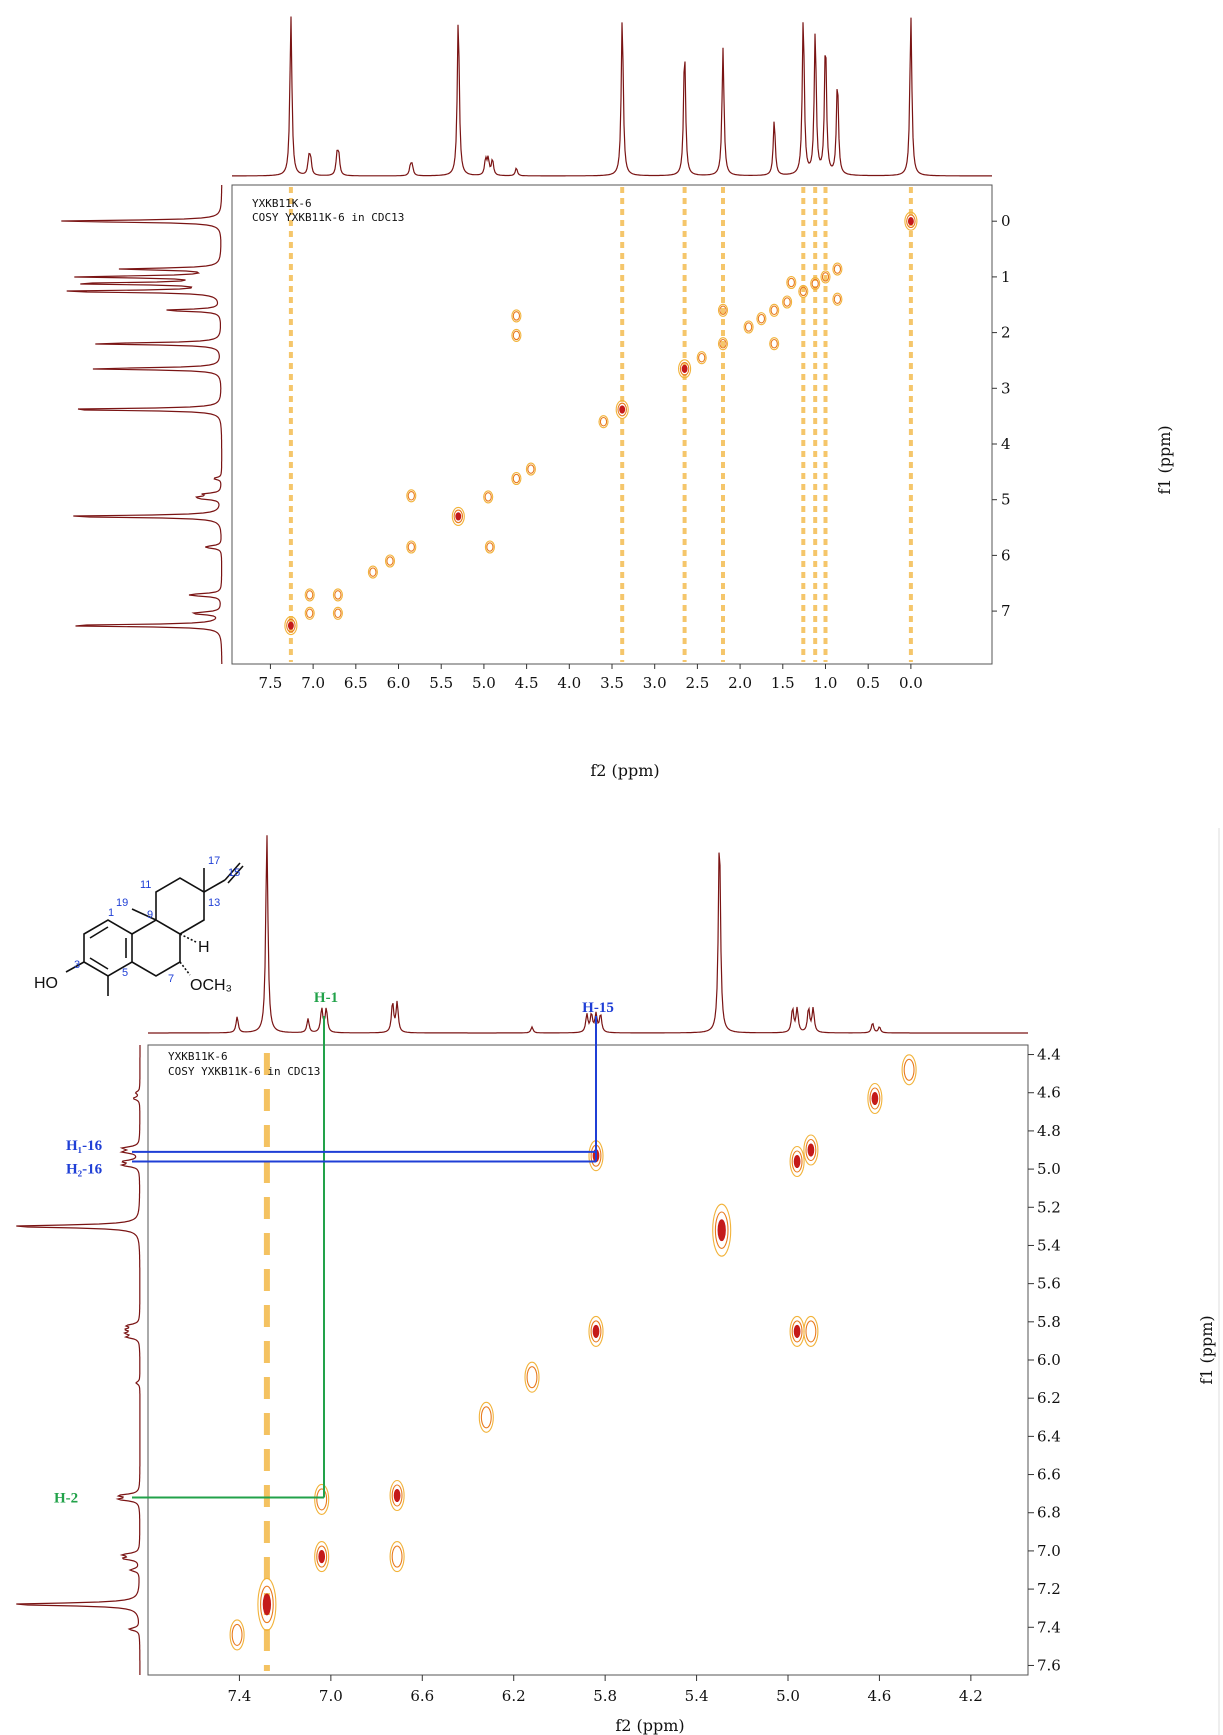 This screenshot has height=1735, width=1223. Describe the element at coordinates (1049, 1398) in the screenshot. I see `bottom-y-tick-label: 6.2` at that location.